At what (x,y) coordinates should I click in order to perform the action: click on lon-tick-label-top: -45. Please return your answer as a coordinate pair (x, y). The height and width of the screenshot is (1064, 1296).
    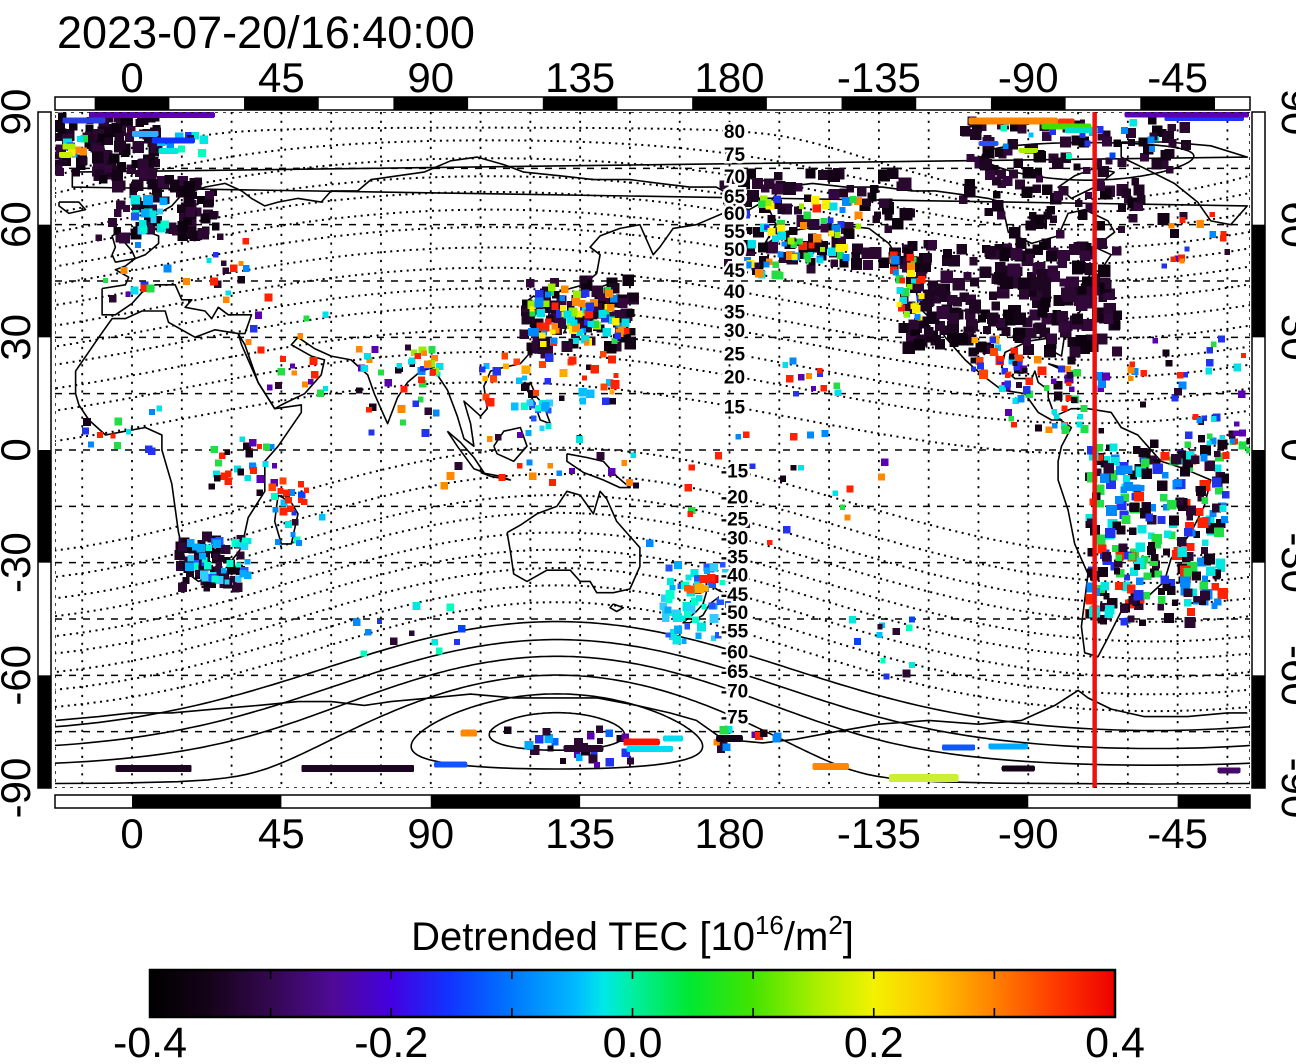
    Looking at the image, I should click on (1177, 77).